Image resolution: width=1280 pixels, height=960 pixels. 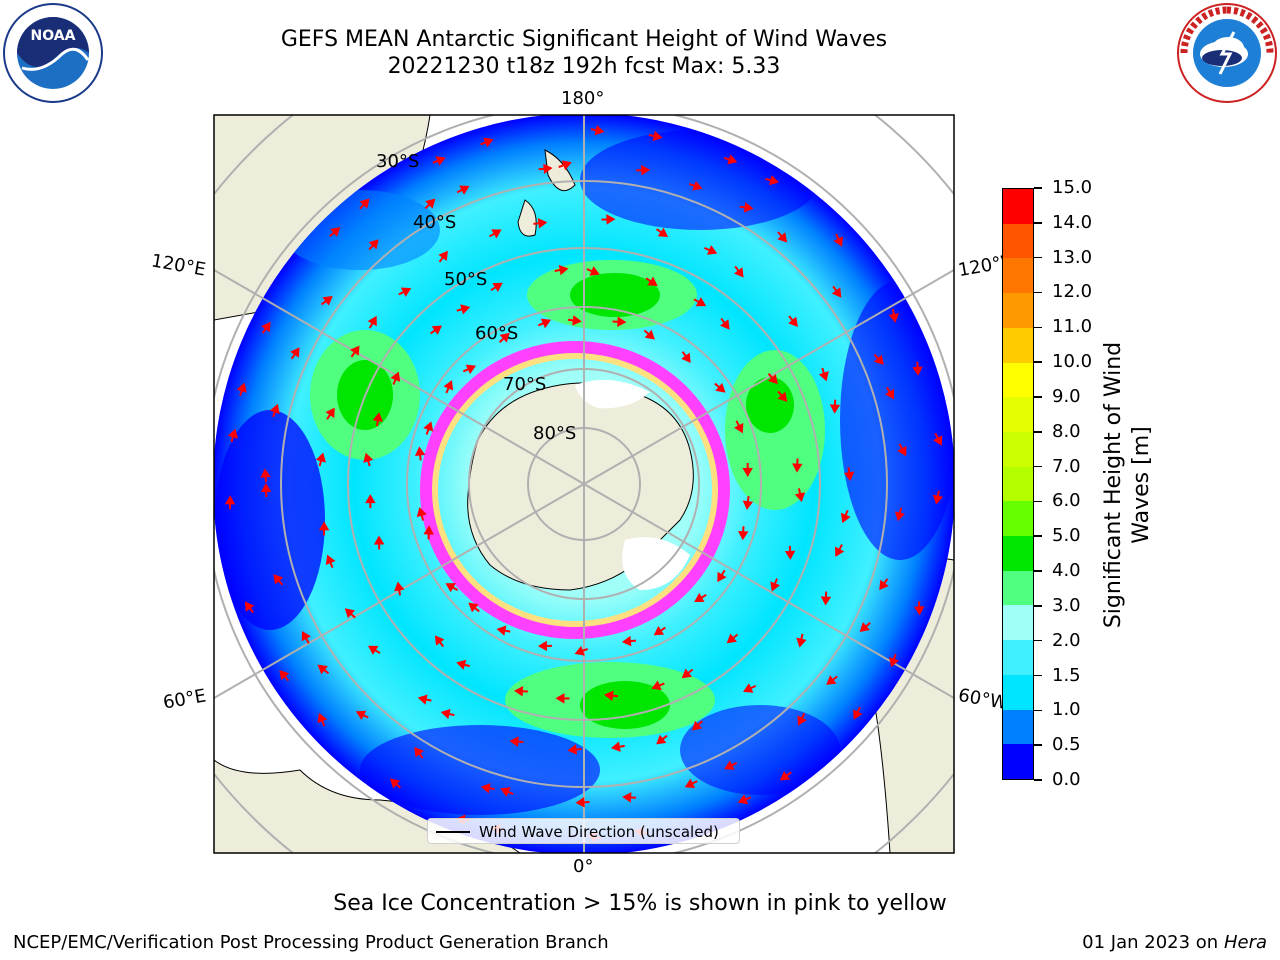 What do you see at coordinates (1066, 571) in the screenshot?
I see `colorbar-tick-label: 4.0` at bounding box center [1066, 571].